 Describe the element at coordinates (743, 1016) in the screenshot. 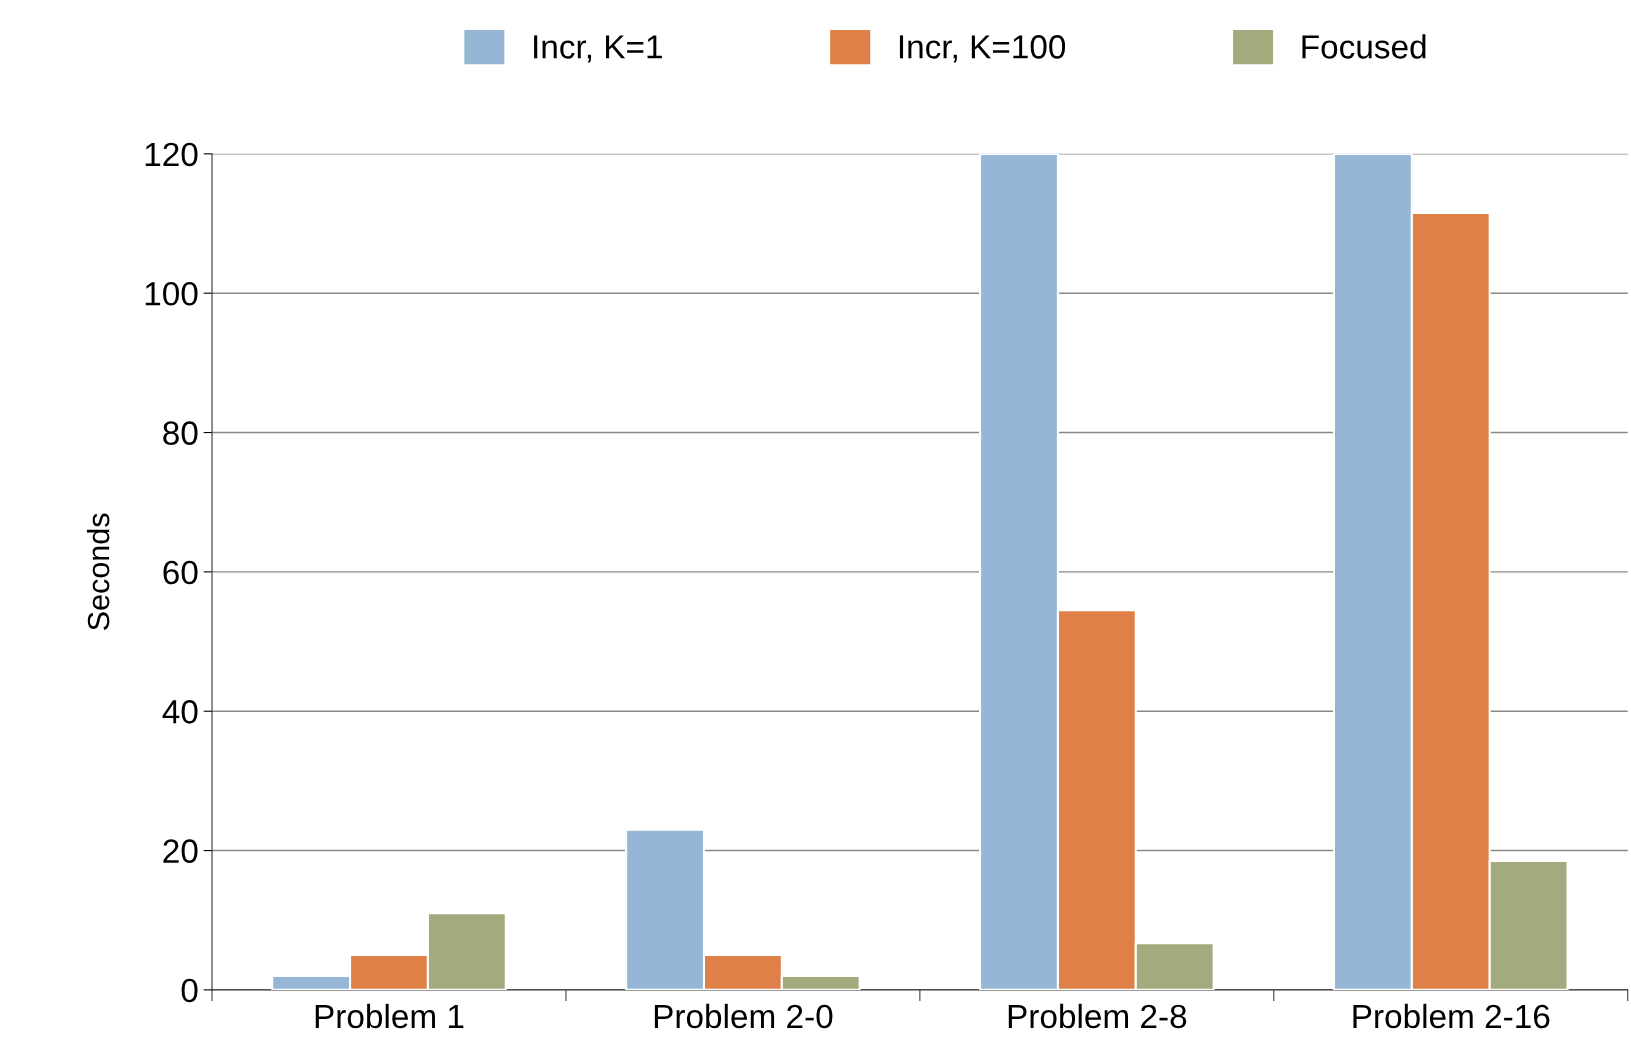

I see `x-tick-label: Problem 2-0` at that location.